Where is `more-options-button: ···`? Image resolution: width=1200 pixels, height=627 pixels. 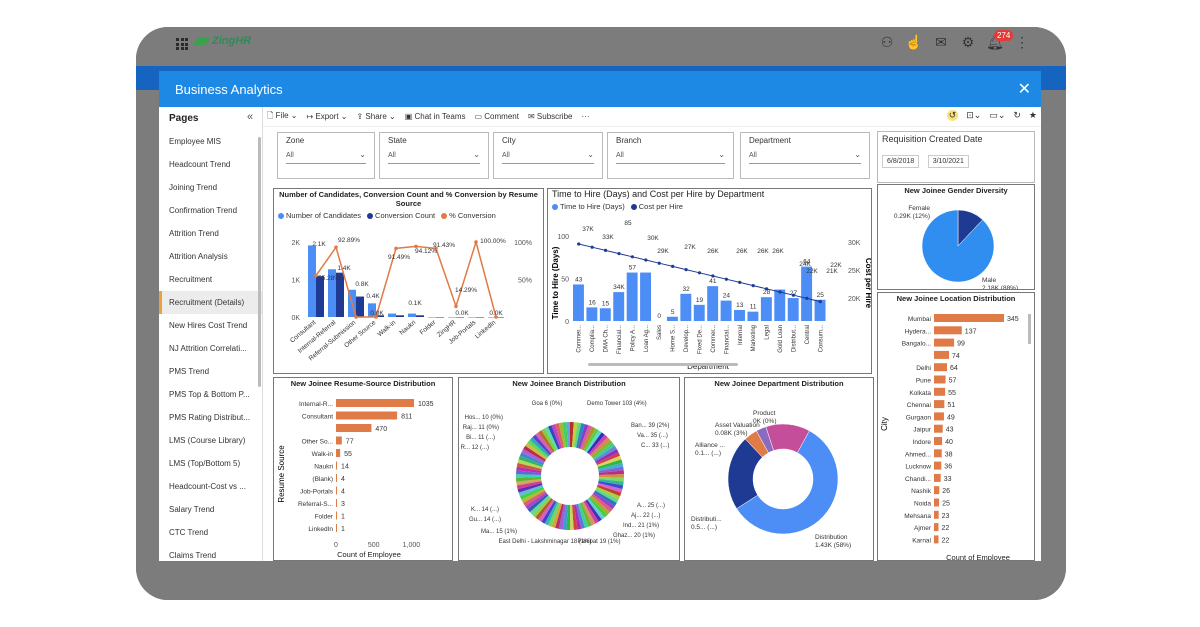 more-options-button: ··· is located at coordinates (585, 116).